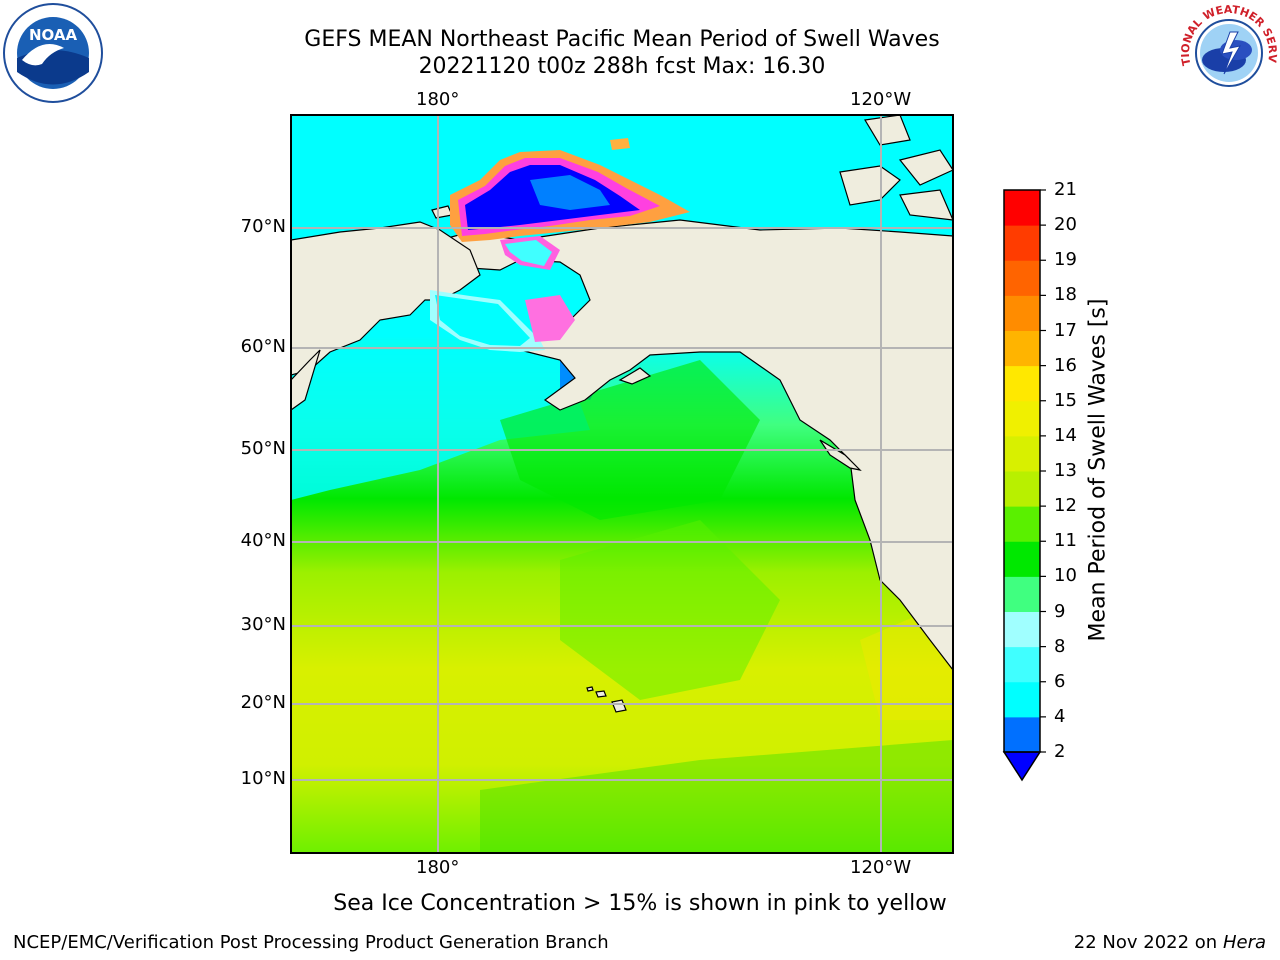 The width and height of the screenshot is (1280, 960). I want to click on lon-label-bottom-180: 180°, so click(438, 867).